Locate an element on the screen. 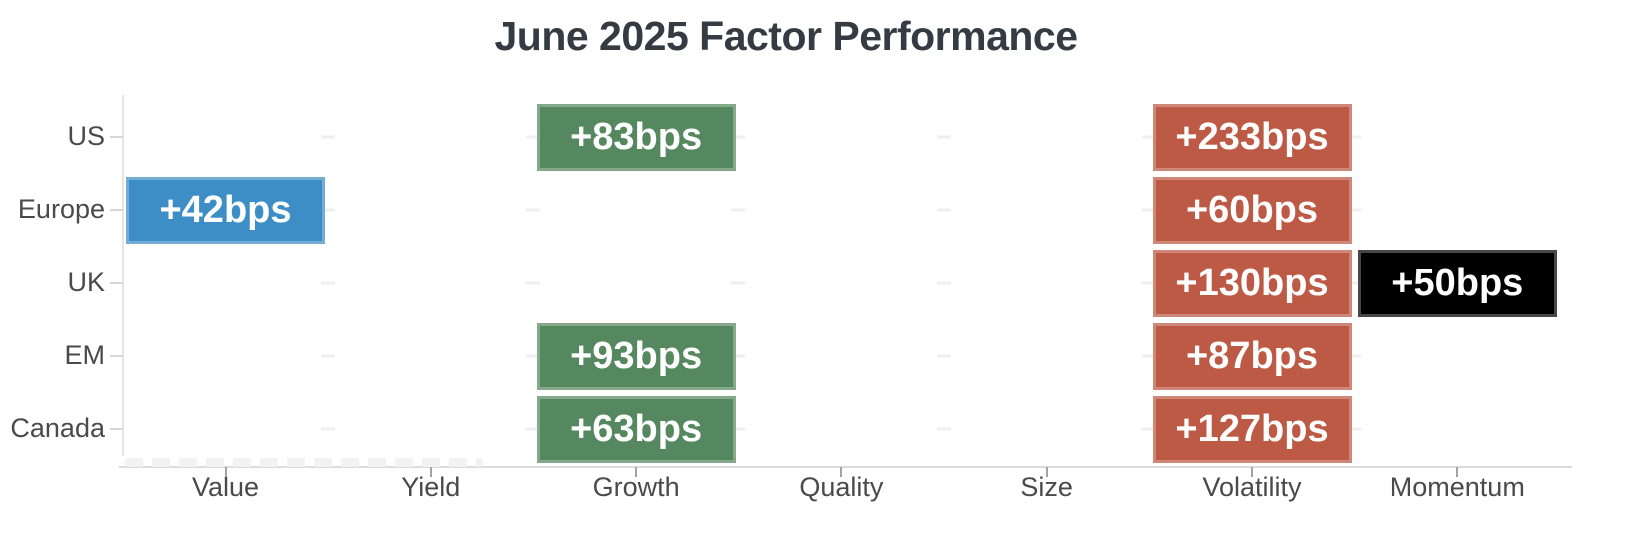 Image resolution: width=1634 pixels, height=540 pixels. cell-canada-volatility: +127bps is located at coordinates (1252, 429).